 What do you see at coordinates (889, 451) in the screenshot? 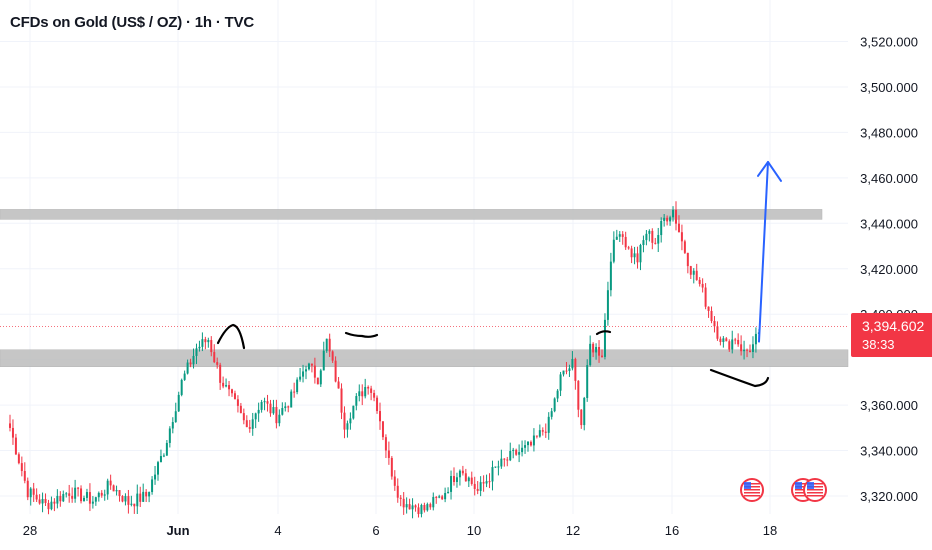
I see `y-axis-tick-label: 3,340.000` at bounding box center [889, 451].